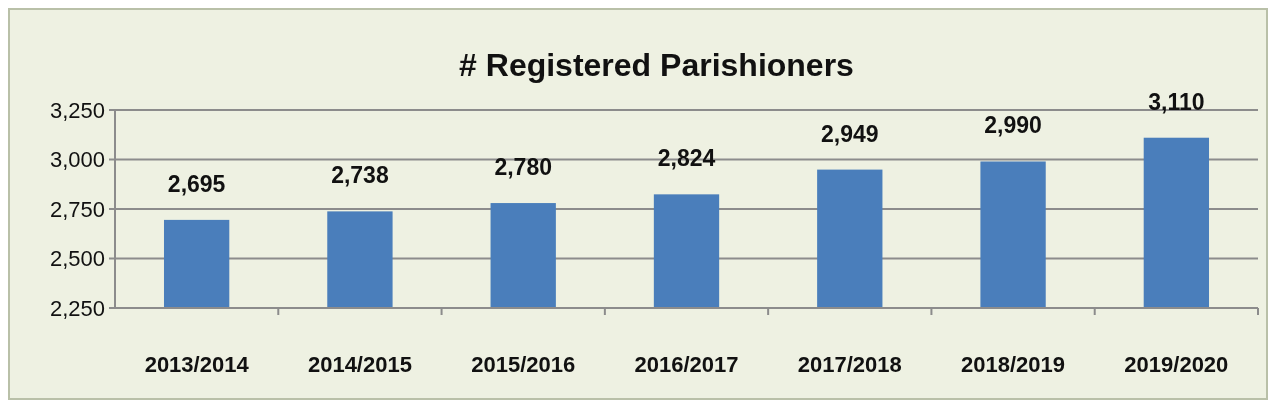  What do you see at coordinates (77, 209) in the screenshot?
I see `y-tick-label: 2,750` at bounding box center [77, 209].